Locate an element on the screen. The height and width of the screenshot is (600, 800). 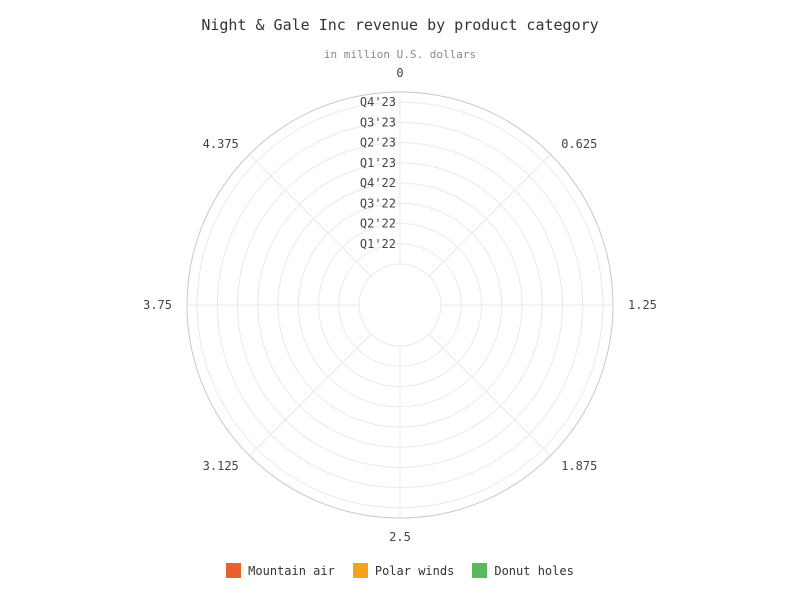
category-label: Q1'22 is located at coordinates (378, 244).